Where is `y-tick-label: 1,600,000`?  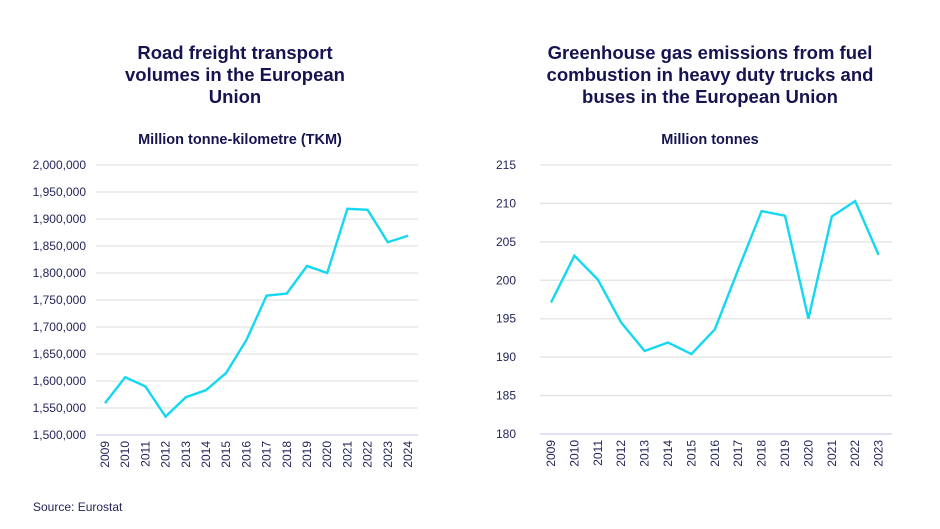
y-tick-label: 1,600,000 is located at coordinates (60, 381).